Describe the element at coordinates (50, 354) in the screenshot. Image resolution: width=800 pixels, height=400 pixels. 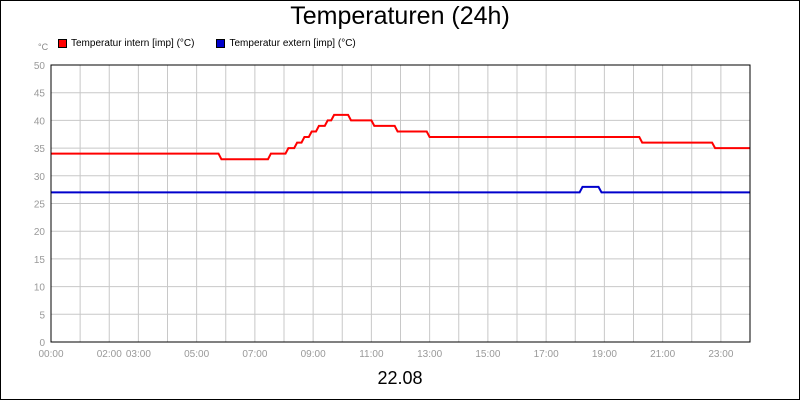
I see `x-tick-label: 00:00` at that location.